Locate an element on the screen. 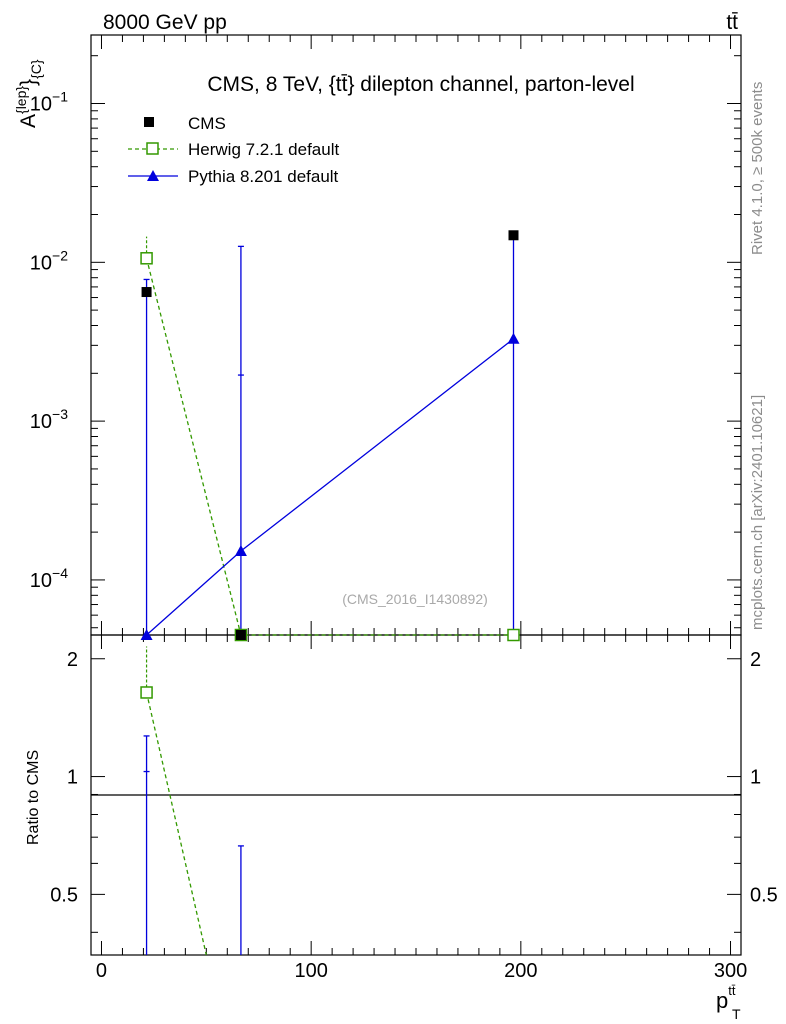 The width and height of the screenshot is (786, 1024). x-tick-label: 300 is located at coordinates (730, 971).